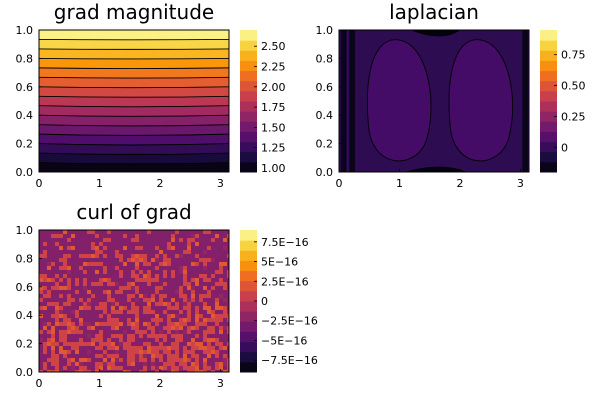 This screenshot has width=600, height=400. What do you see at coordinates (25, 30) in the screenshot?
I see `y-tick-label: 1.0` at bounding box center [25, 30].